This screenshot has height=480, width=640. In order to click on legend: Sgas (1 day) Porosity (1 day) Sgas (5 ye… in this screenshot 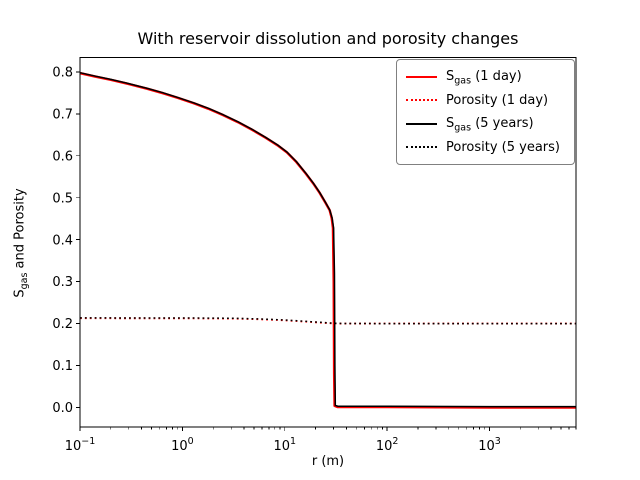, I will do `click(485, 112)`.